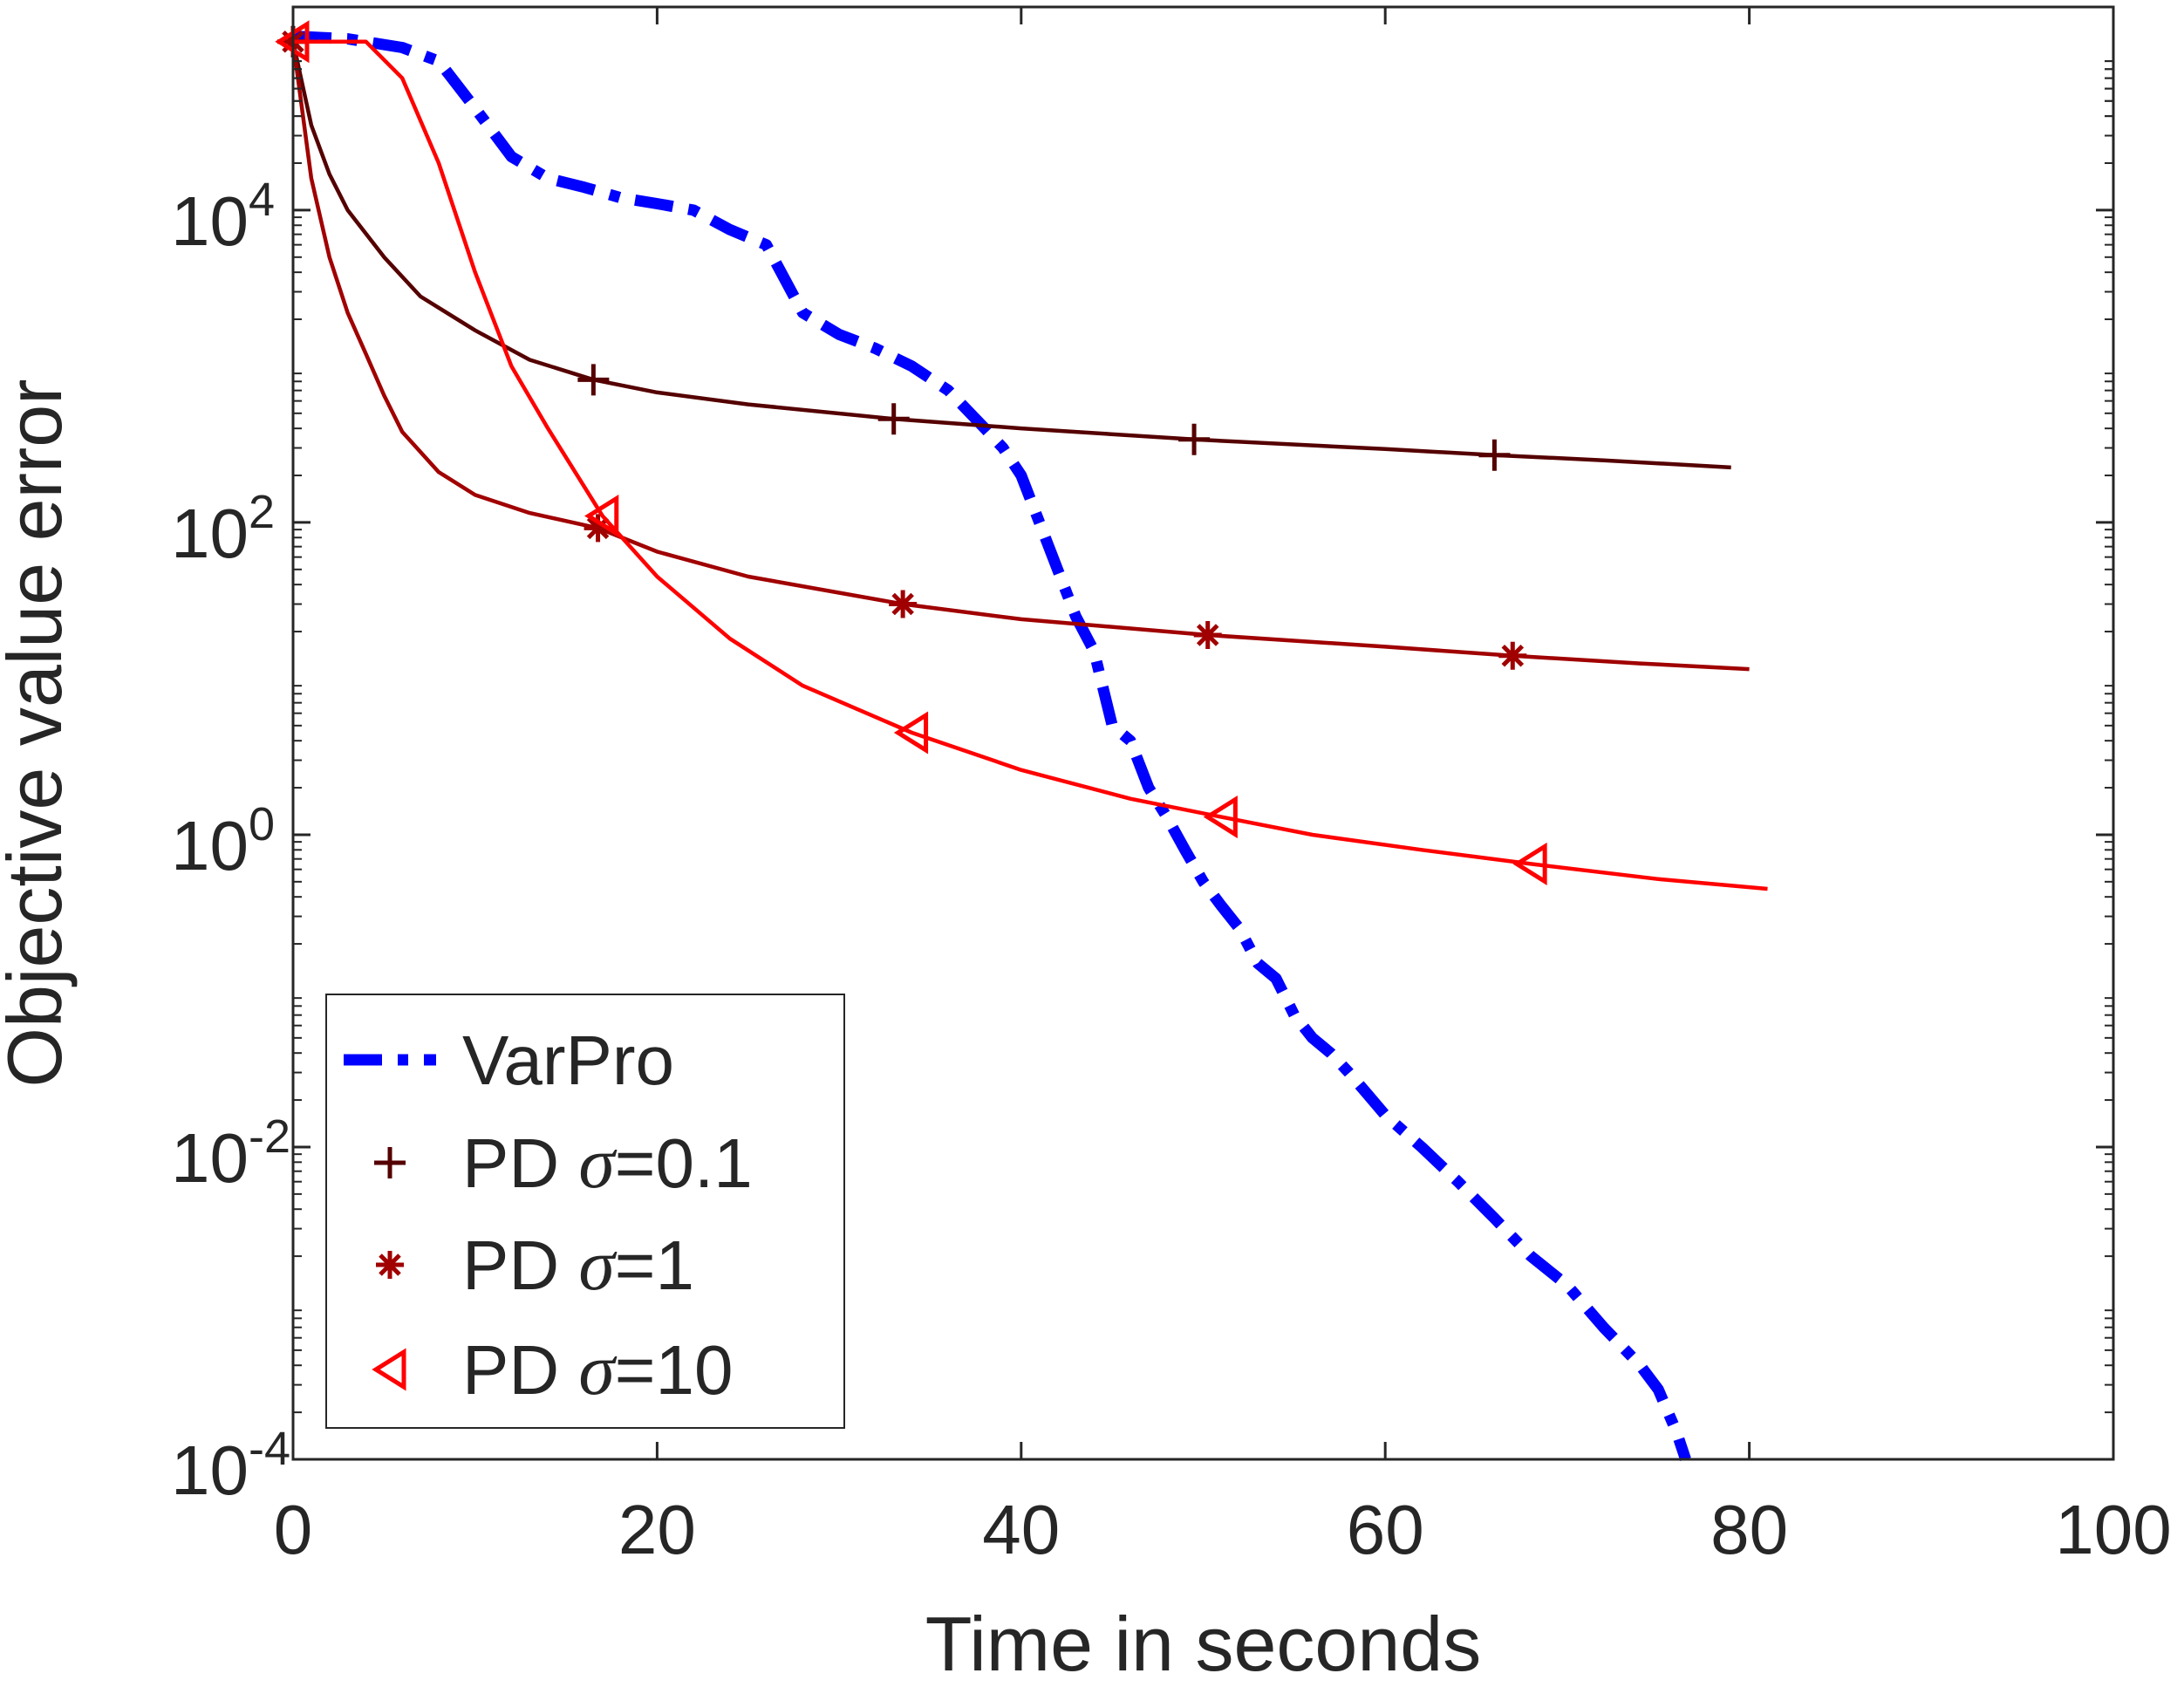  I want to click on y-tick-label: 10⁻⁴, so click(230, 1466).